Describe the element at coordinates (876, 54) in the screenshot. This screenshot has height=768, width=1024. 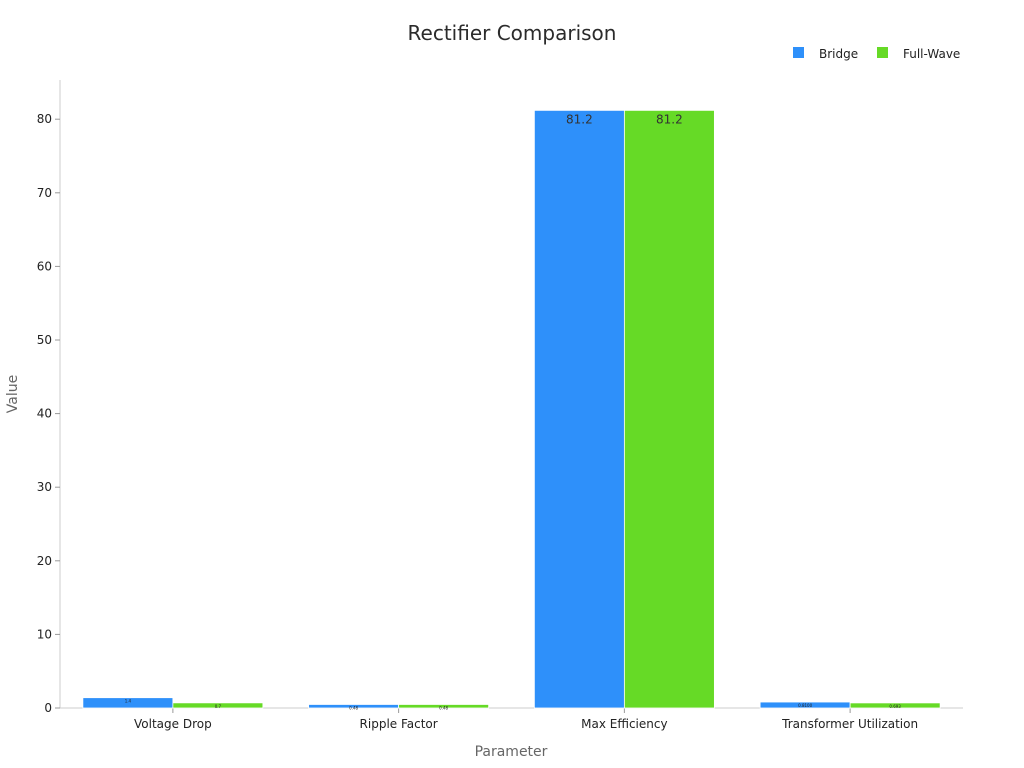
I see `legend: Bridge Full-Wave` at that location.